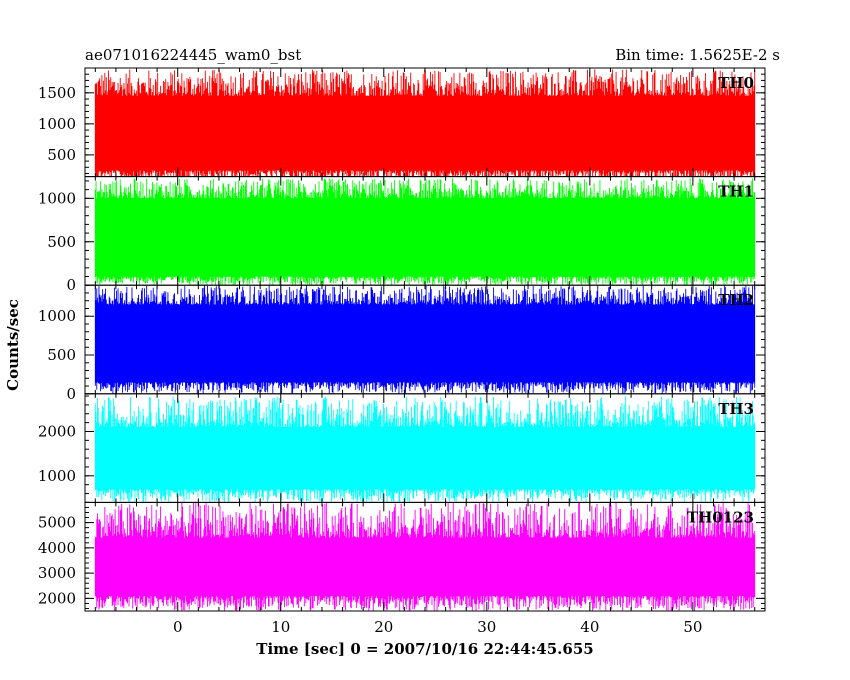 The height and width of the screenshot is (680, 850). I want to click on panel-th2: 0 500 1000 TH2, so click(402, 343).